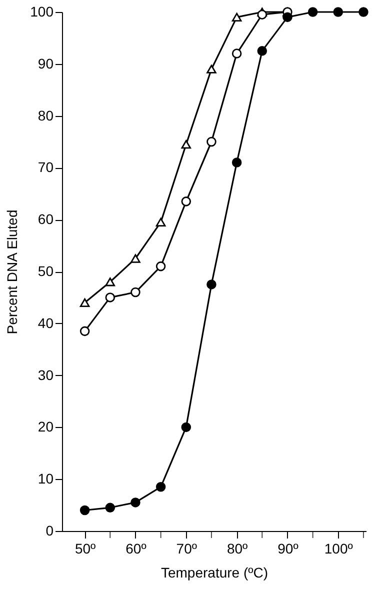  I want to click on y-tick-label: 30, so click(46, 374).